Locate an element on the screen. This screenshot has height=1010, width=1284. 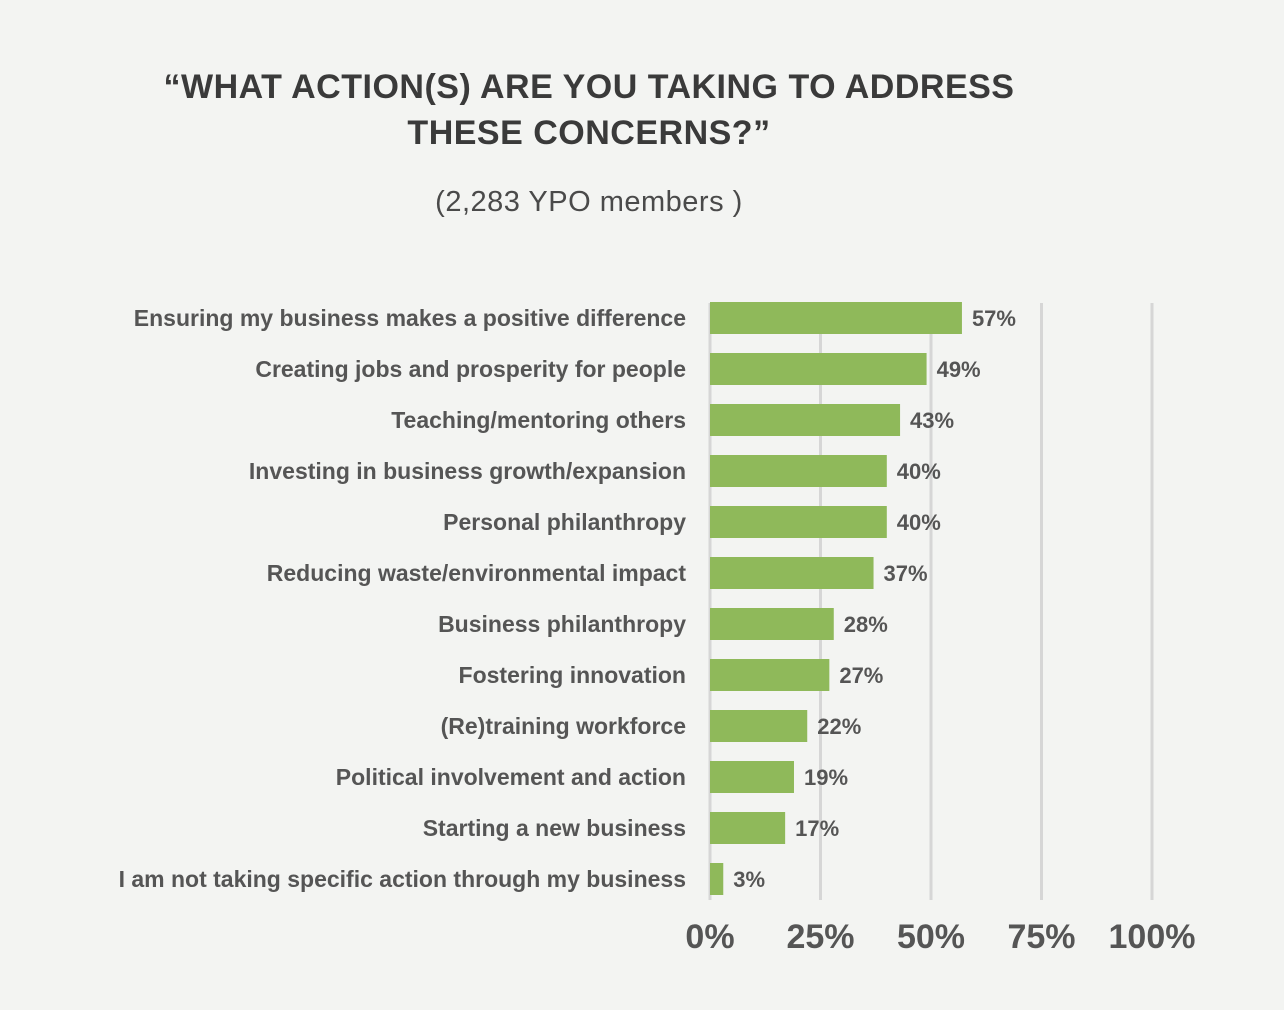
bars is located at coordinates (836, 598).